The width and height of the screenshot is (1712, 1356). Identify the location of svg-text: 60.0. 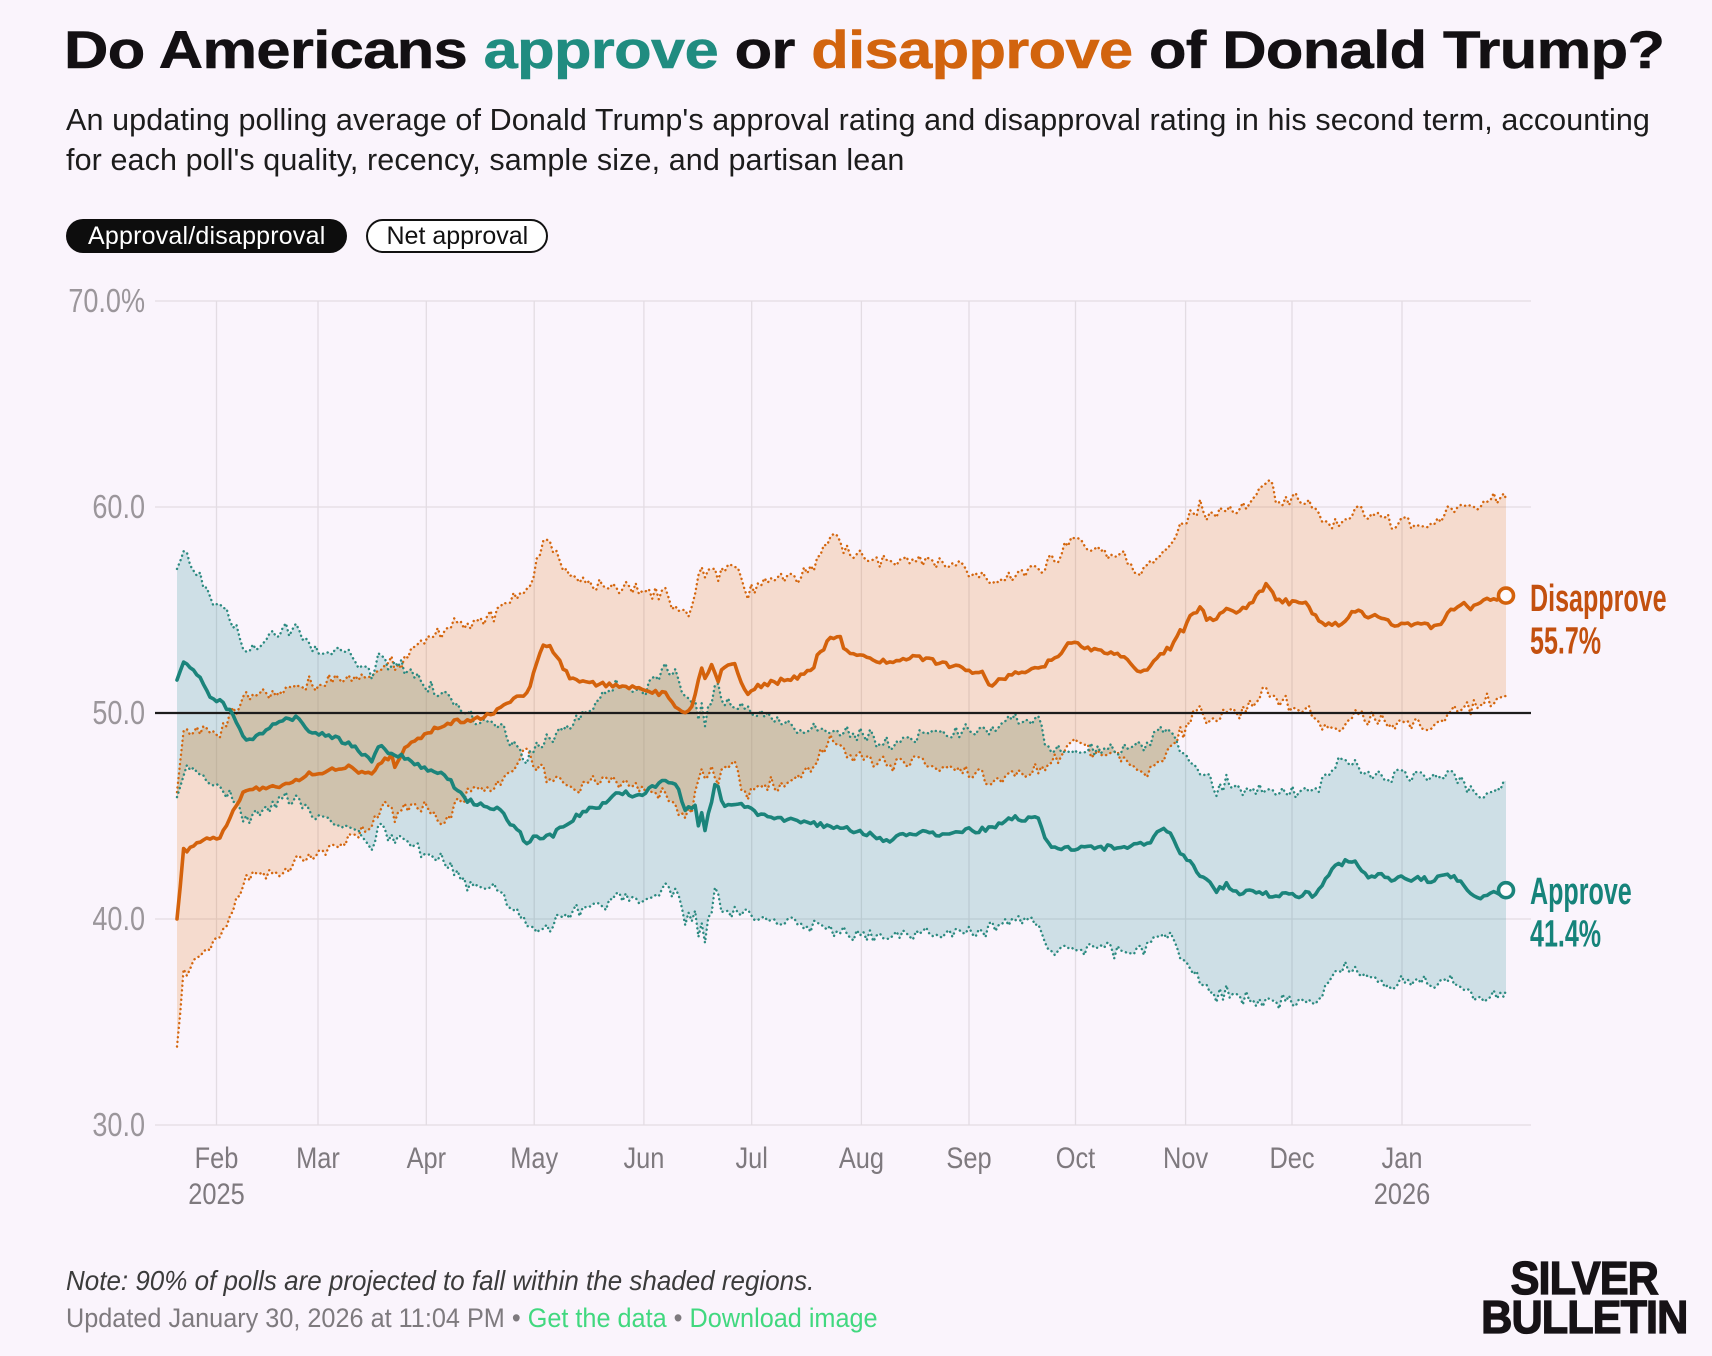
(118, 508).